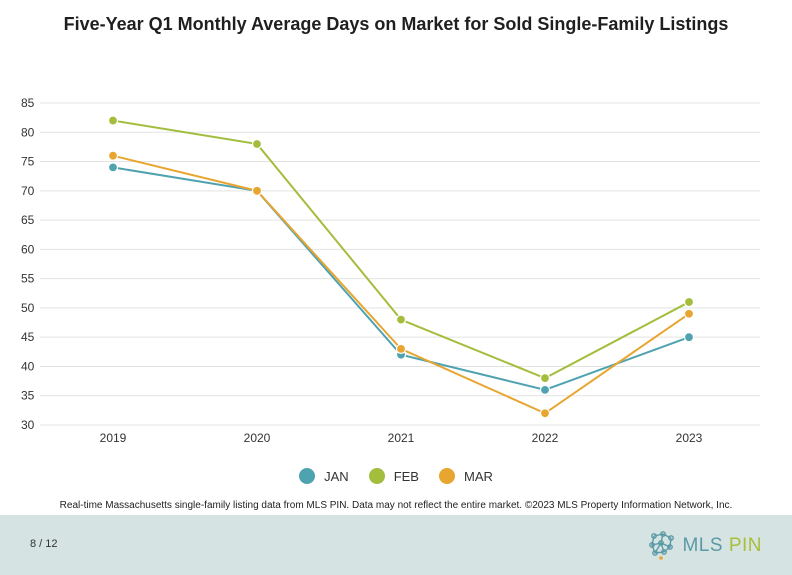 The image size is (792, 575). I want to click on data-point-feb-2022, so click(545, 378).